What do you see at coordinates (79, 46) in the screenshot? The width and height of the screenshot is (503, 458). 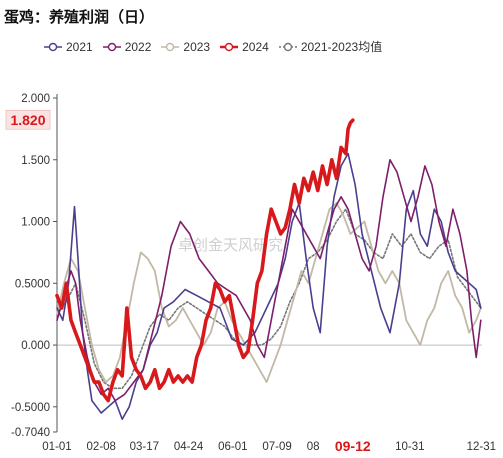 I see `legend-label: 2021` at bounding box center [79, 46].